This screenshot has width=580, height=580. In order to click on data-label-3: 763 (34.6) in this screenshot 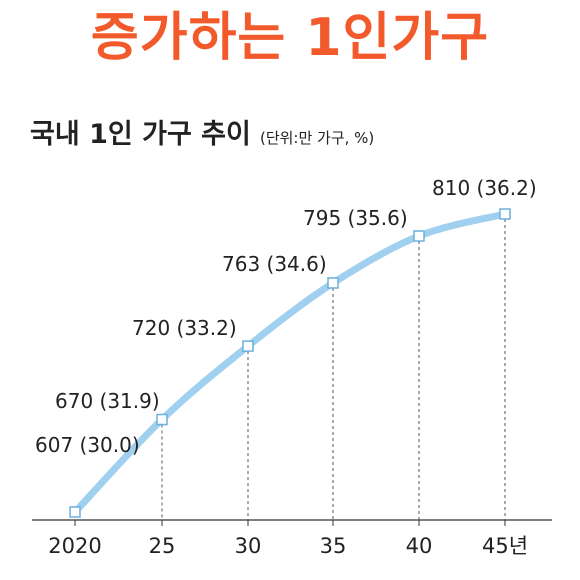, I will do `click(274, 264)`.